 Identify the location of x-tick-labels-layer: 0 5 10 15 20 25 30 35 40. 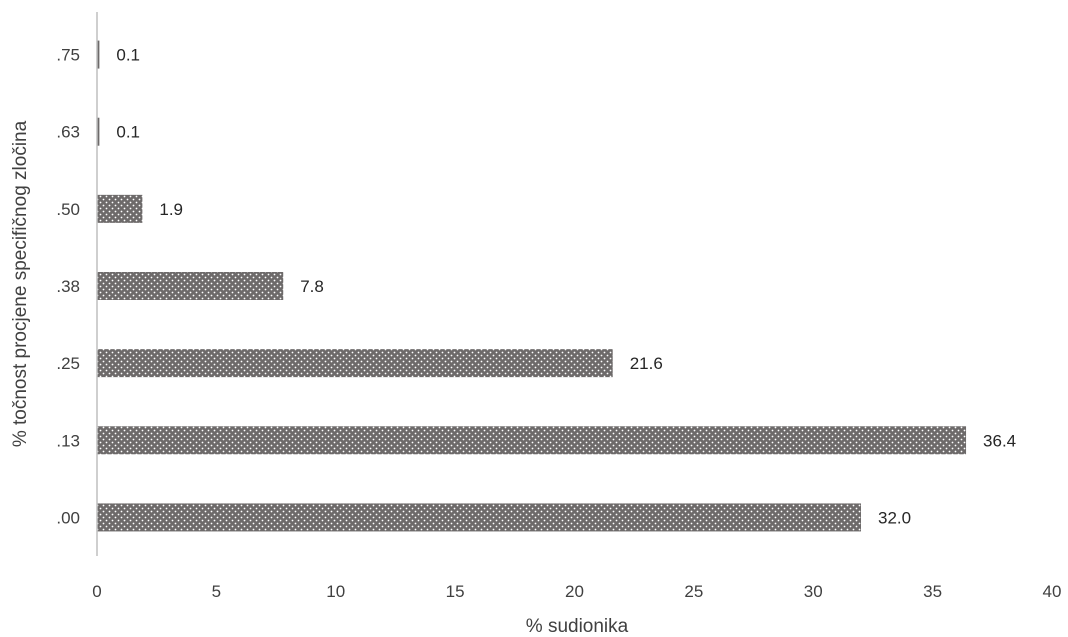
(576, 591).